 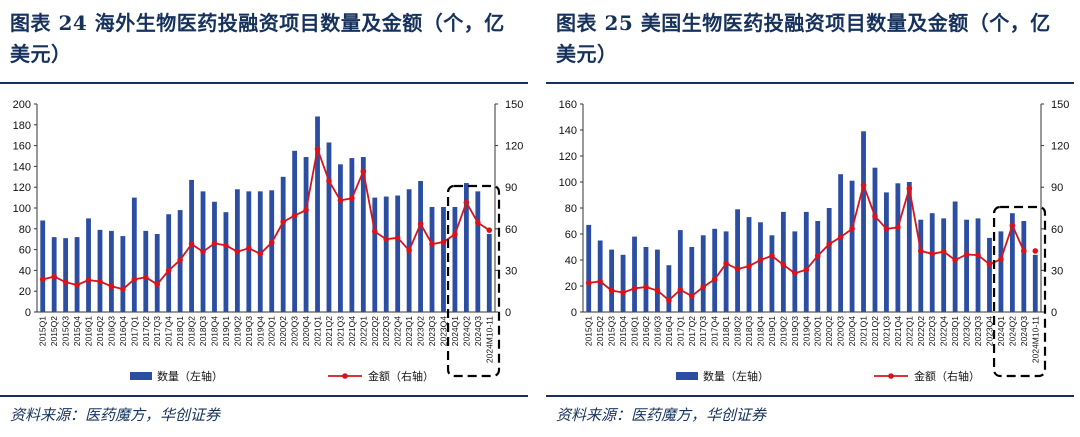 I want to click on x-tick-label: 2024Q3, so click(x=1024, y=331).